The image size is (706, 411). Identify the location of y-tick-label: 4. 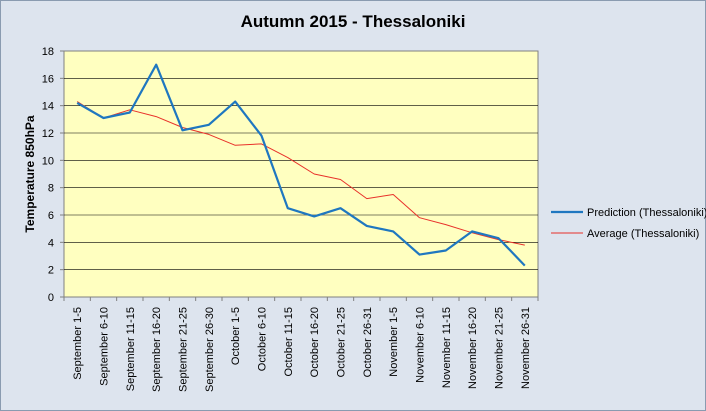
(51, 243).